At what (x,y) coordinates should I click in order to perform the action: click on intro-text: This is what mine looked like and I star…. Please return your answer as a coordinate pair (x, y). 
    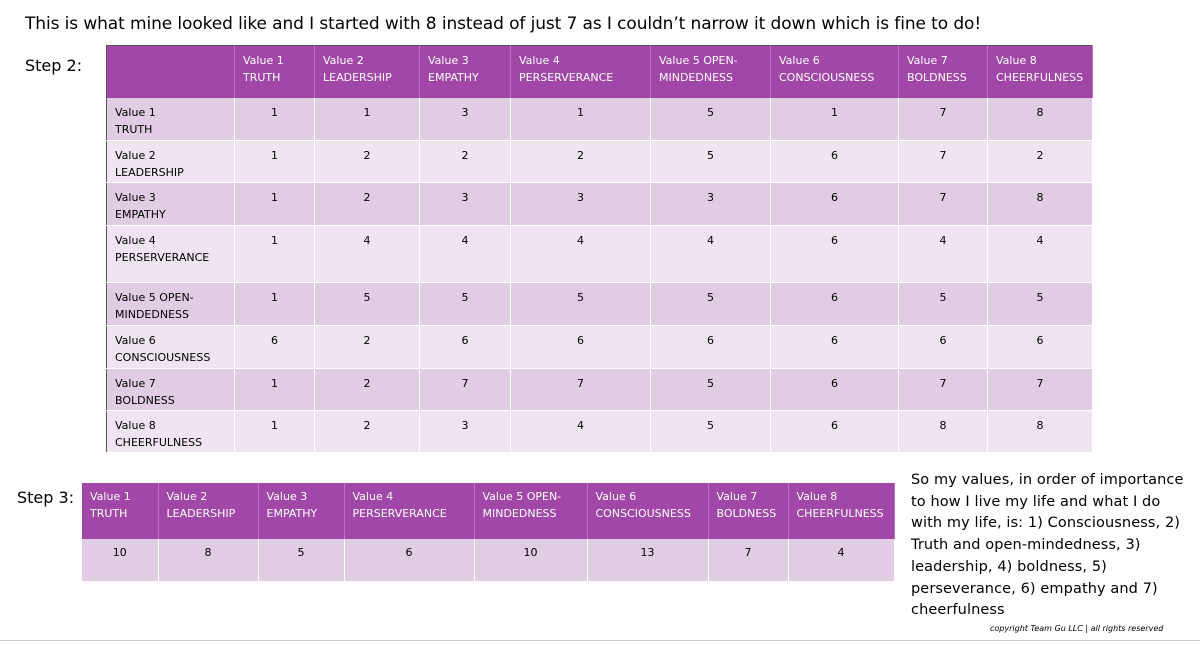
    Looking at the image, I should click on (503, 24).